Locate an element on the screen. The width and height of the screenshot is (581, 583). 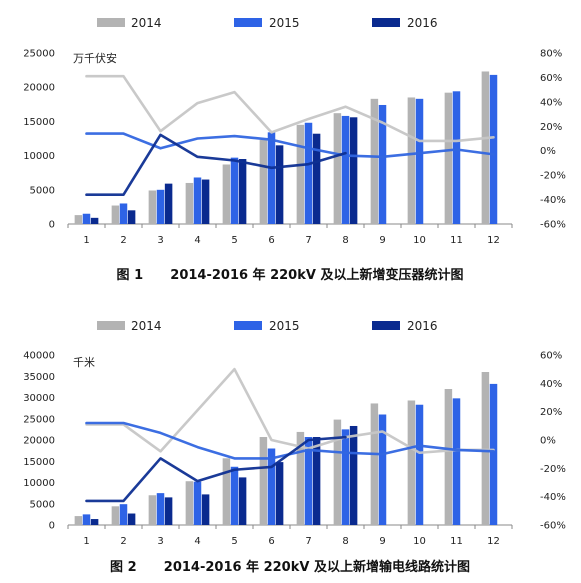
bar-2015-m2 is located at coordinates (123, 213).